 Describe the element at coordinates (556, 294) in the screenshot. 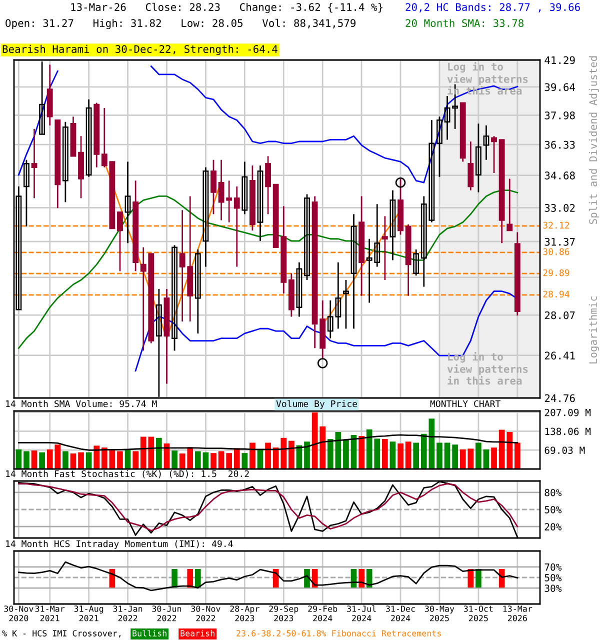

I see `ref-line-label: 28.94` at that location.